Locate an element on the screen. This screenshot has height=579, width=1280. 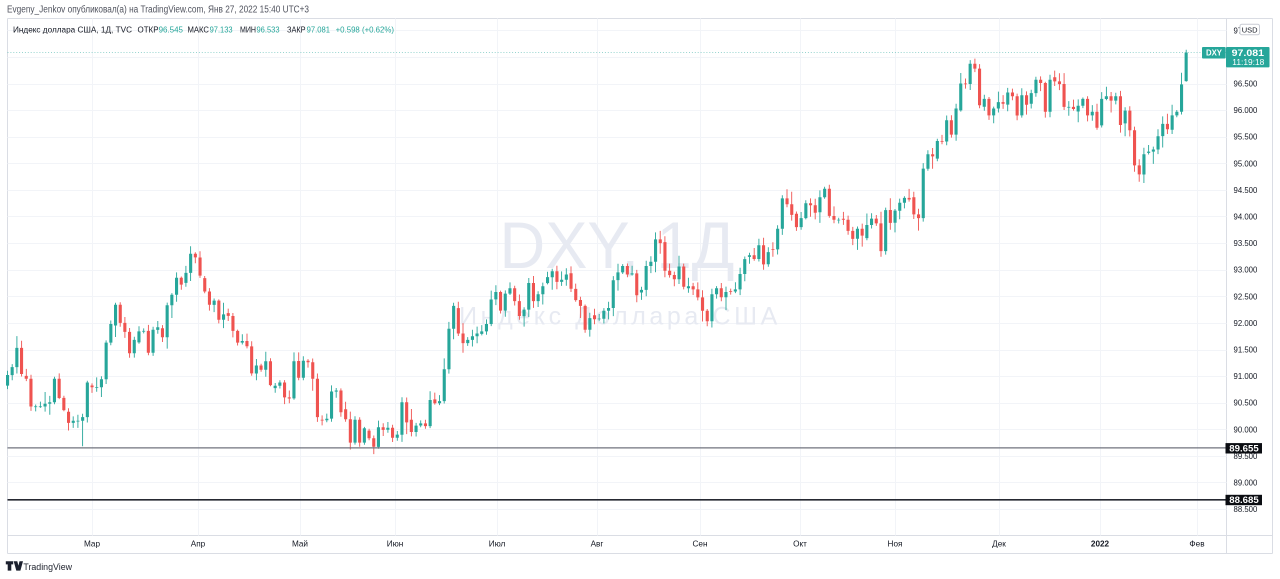
svg-text: DXY, 1Д is located at coordinates (617, 246).